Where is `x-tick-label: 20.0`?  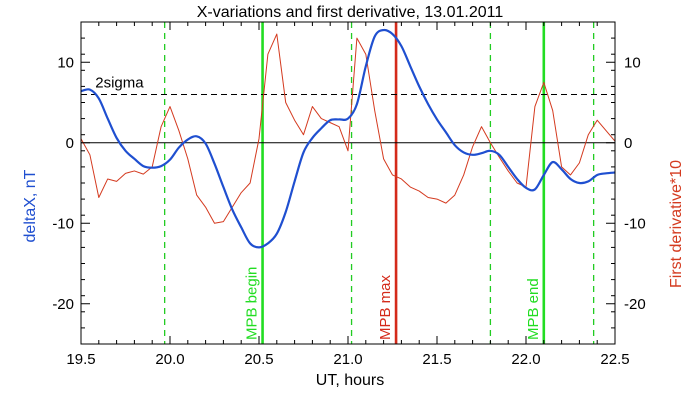 x-tick-label: 20.0 is located at coordinates (169, 359).